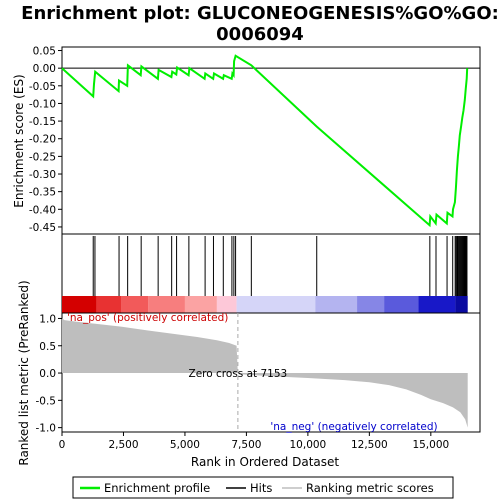  Describe the element at coordinates (47, 374) in the screenshot. I see `metric-ytick-label: 0.0` at that location.